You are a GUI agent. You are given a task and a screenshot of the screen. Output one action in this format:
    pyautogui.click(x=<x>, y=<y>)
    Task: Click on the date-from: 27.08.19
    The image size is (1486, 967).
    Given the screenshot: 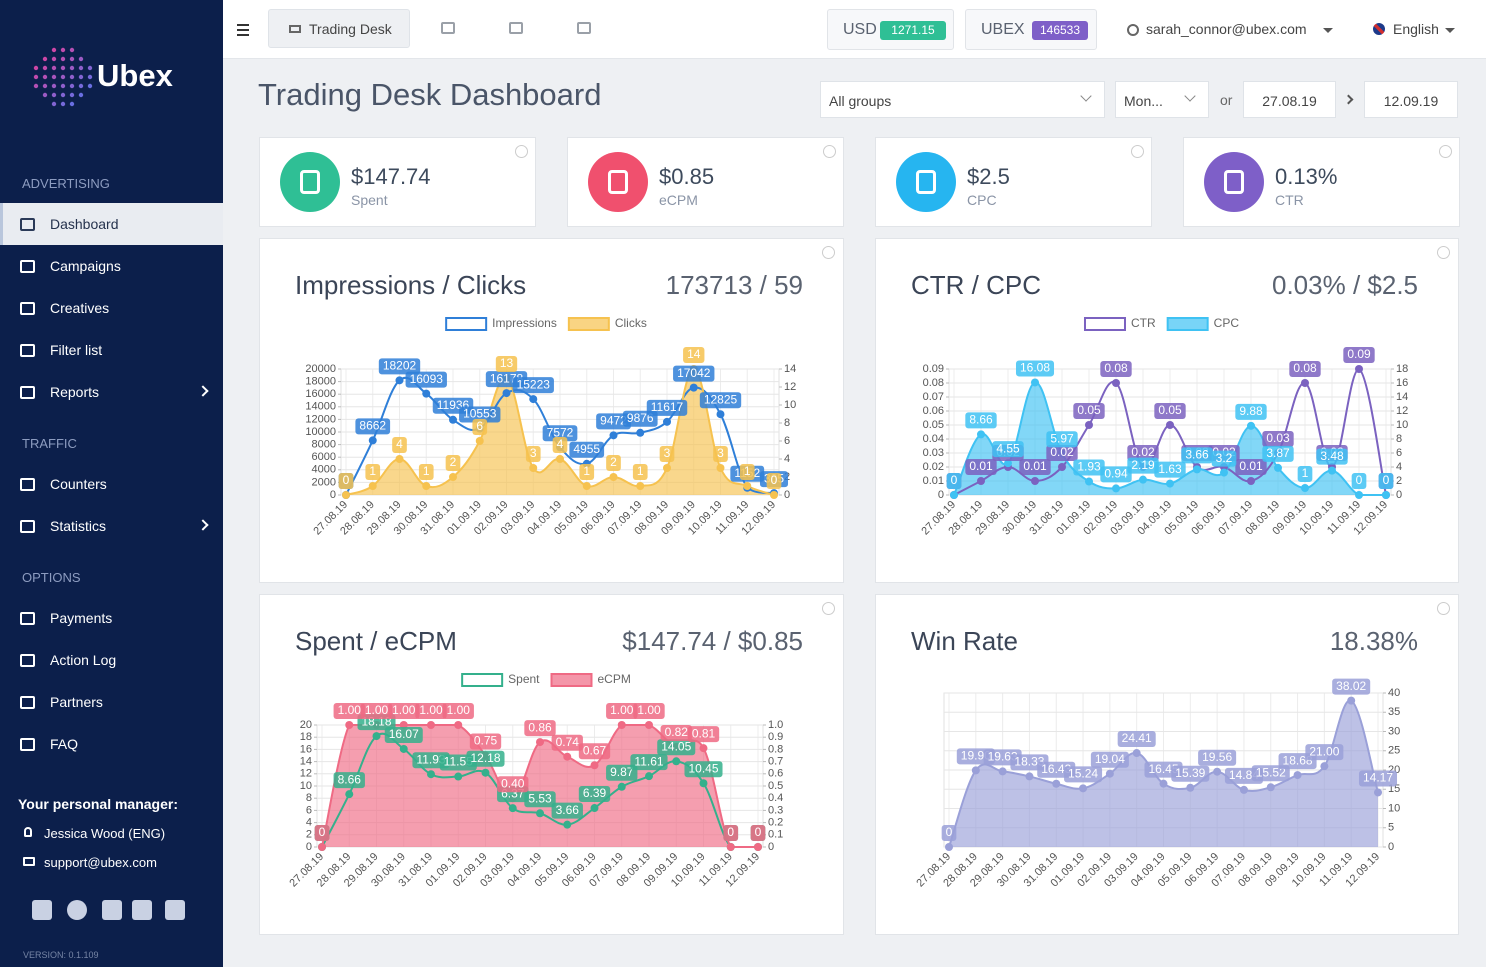 What is the action you would take?
    pyautogui.click(x=1289, y=99)
    